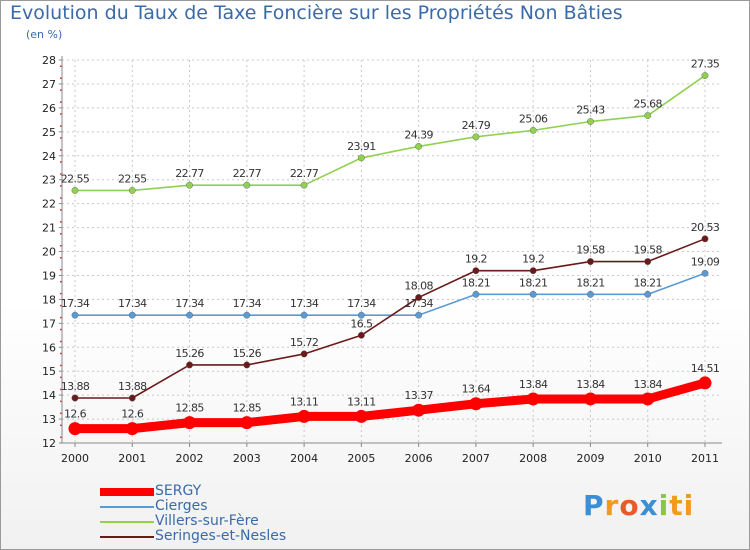 The image size is (750, 550). Describe the element at coordinates (418, 395) in the screenshot. I see `data-label-sergy: 13.37` at that location.